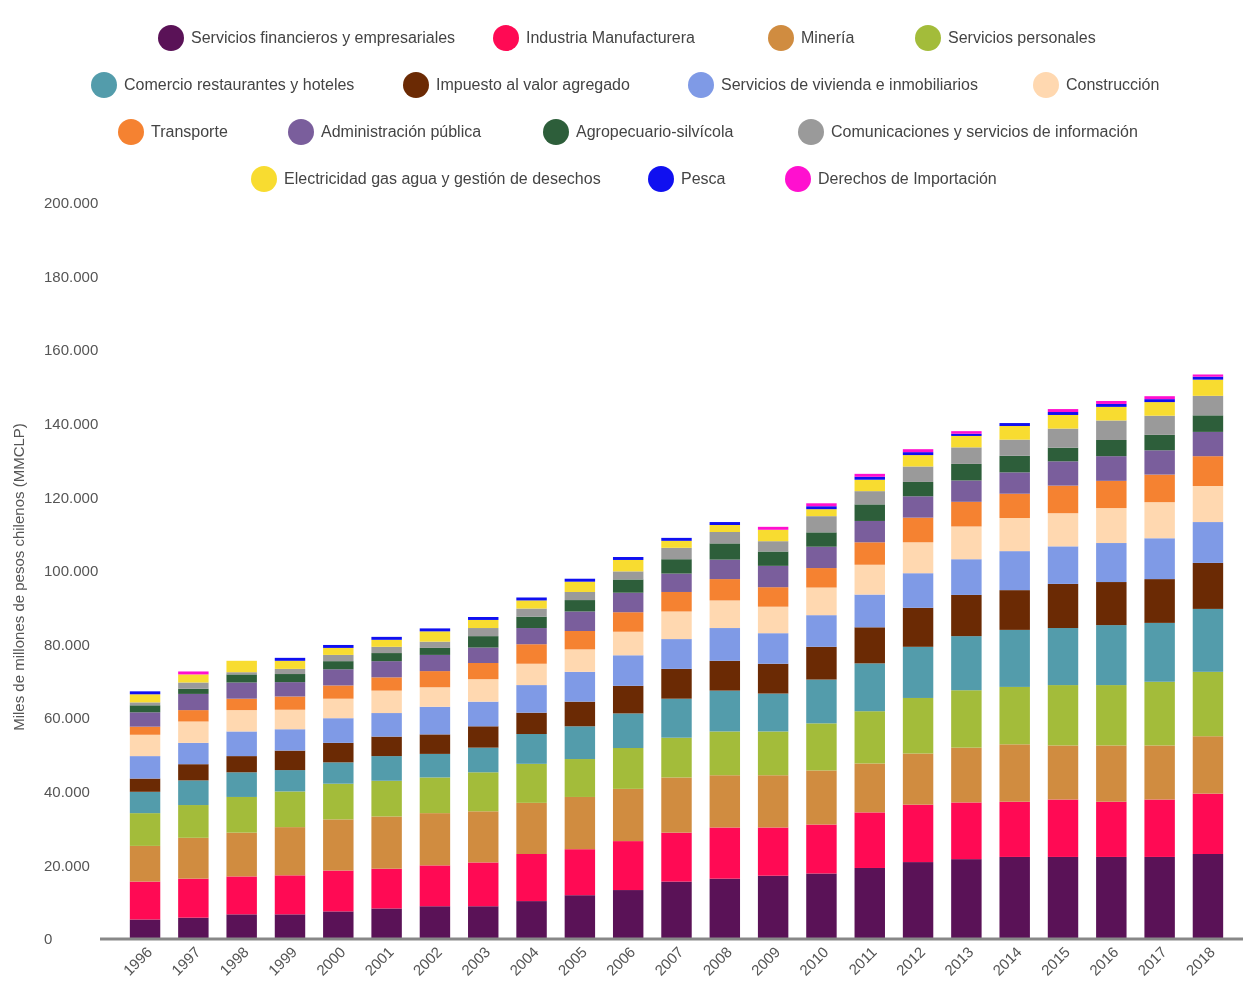 The image size is (1243, 990). Describe the element at coordinates (67, 718) in the screenshot. I see `y-tick-label: 60.000` at that location.